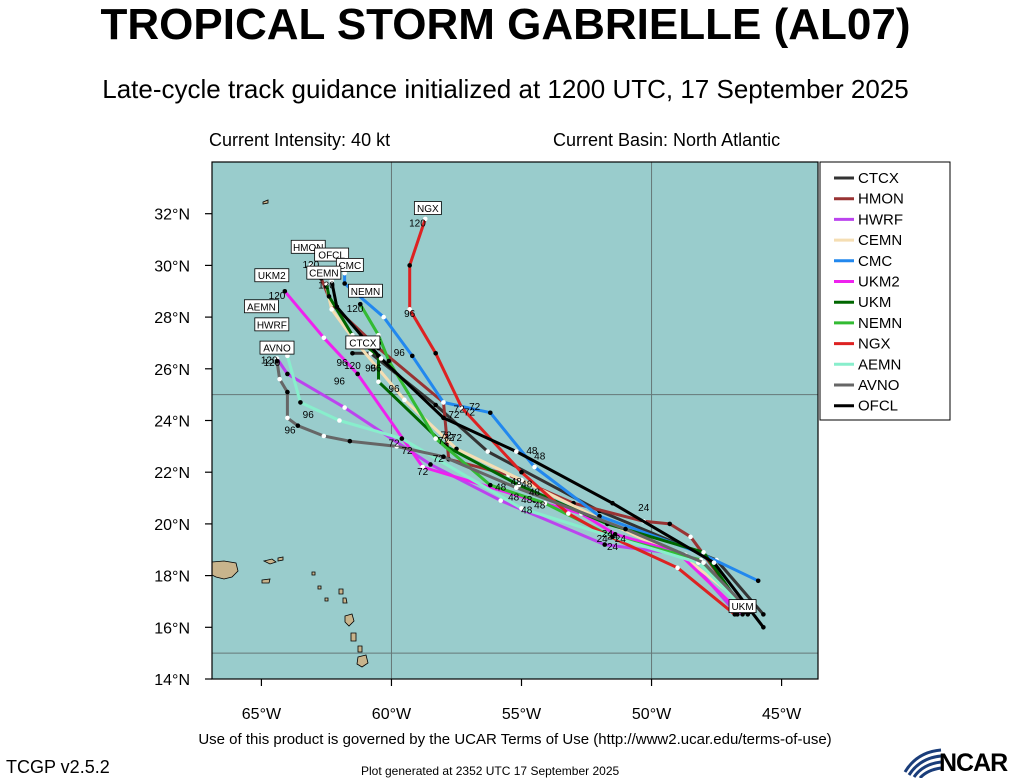 The image size is (1011, 780). Describe the element at coordinates (172, 370) in the screenshot. I see `lat-tick-label: 26°N` at that location.